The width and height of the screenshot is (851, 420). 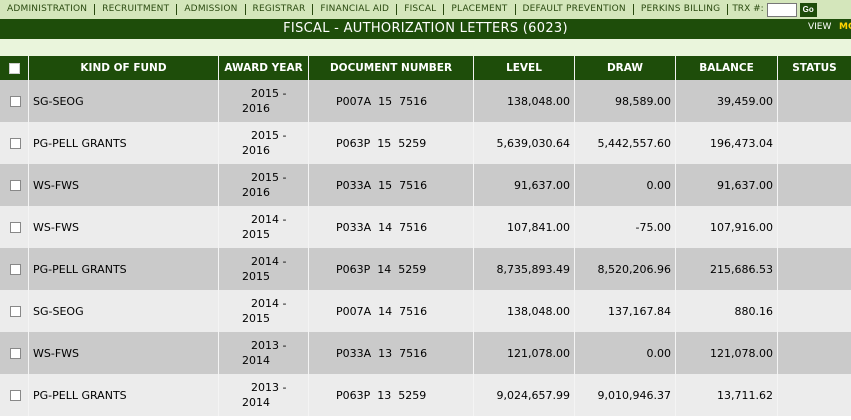 I want to click on draw-cell: 5,442,557.60, so click(x=625, y=143).